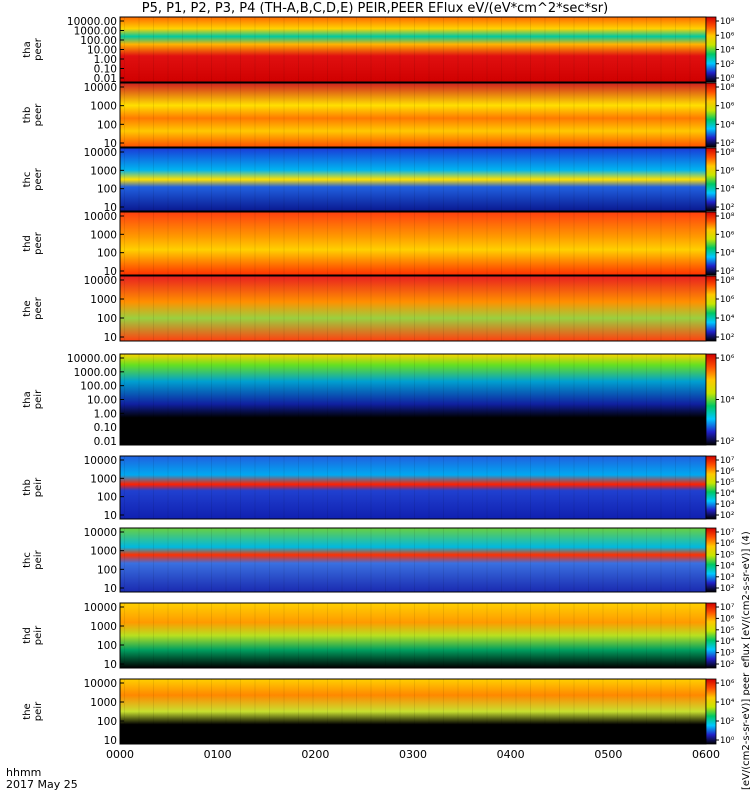 The image size is (750, 800). What do you see at coordinates (727, 144) in the screenshot?
I see `colorbar-tick-label: 10²` at bounding box center [727, 144].